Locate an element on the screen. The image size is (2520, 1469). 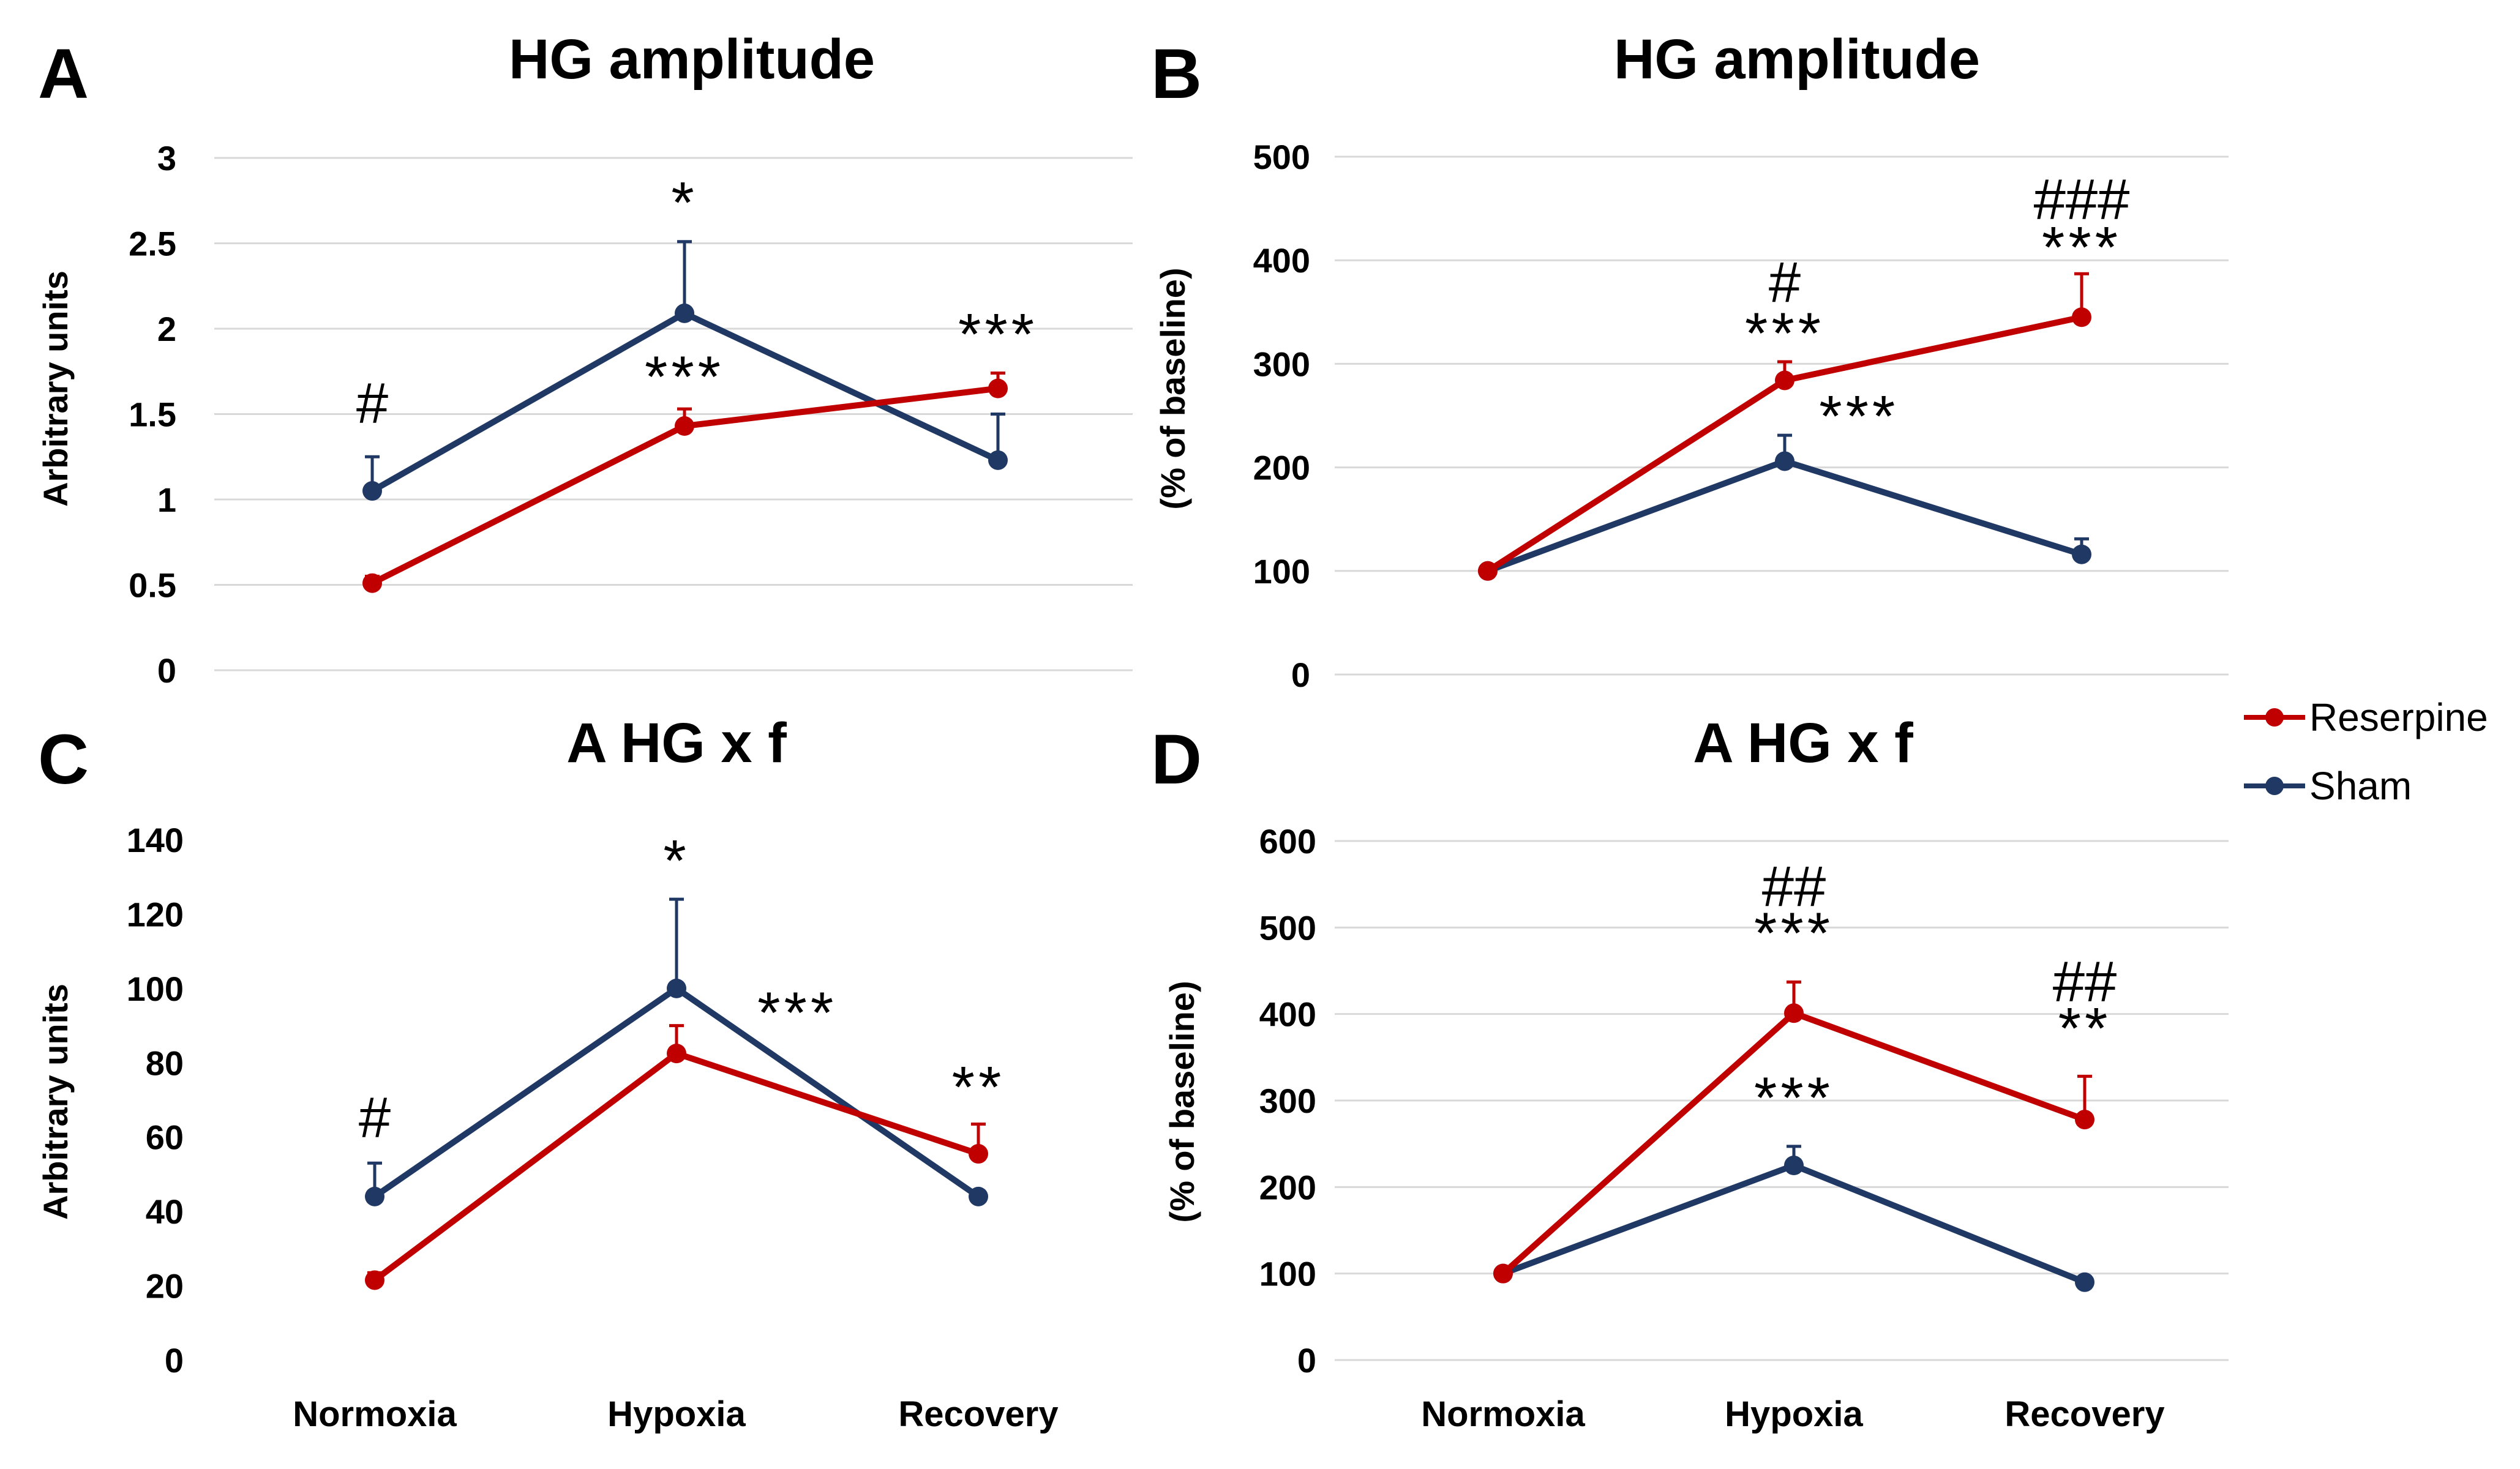
point-b-reserpine-hypoxia is located at coordinates (1784, 380).